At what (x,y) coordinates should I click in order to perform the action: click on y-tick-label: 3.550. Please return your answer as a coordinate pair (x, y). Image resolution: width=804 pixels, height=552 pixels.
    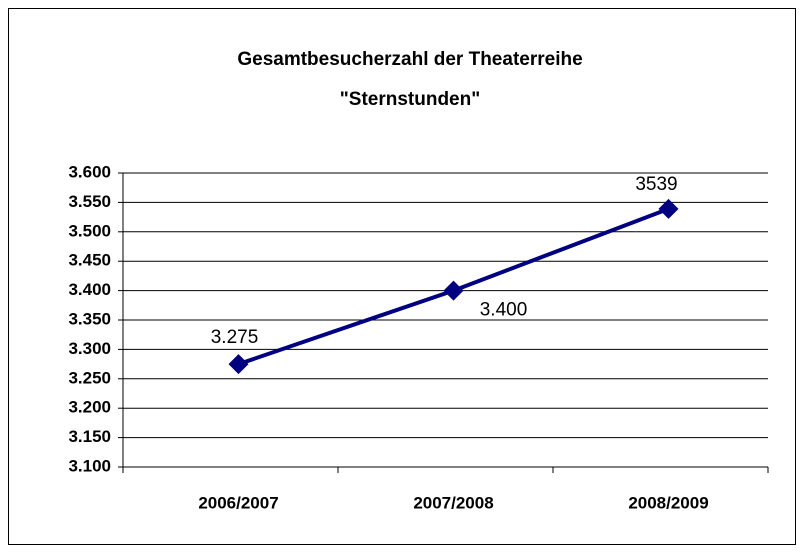
    Looking at the image, I should click on (89, 201).